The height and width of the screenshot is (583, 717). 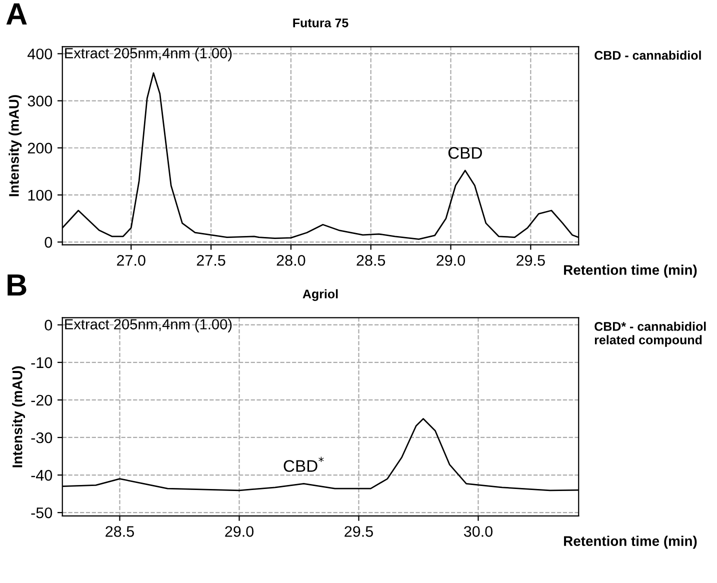 What do you see at coordinates (17, 285) in the screenshot?
I see `text: B` at bounding box center [17, 285].